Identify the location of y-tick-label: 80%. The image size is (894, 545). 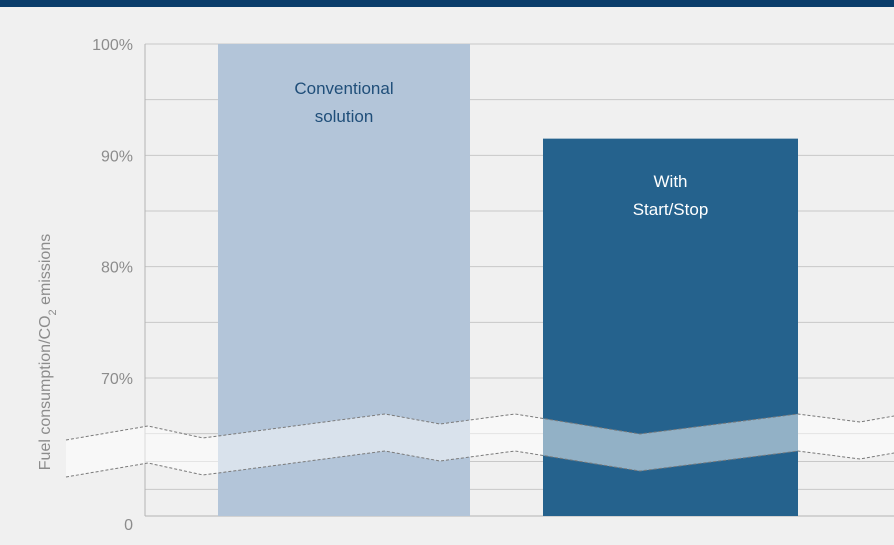
(117, 268).